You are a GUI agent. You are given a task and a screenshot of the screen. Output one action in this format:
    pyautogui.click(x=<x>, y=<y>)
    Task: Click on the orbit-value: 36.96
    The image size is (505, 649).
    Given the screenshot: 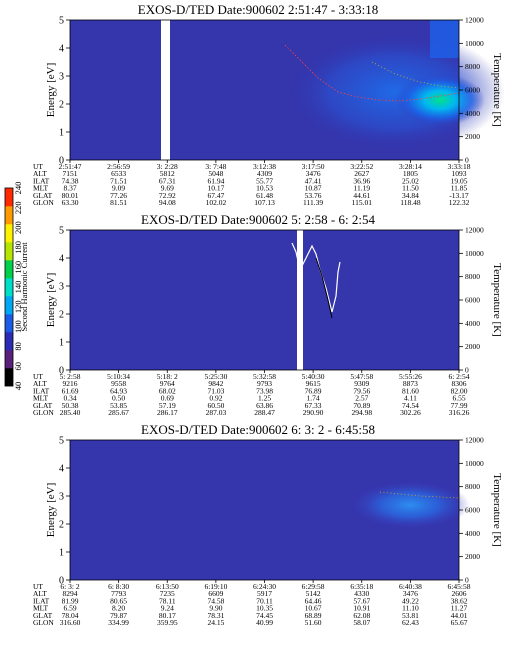 What is the action you would take?
    pyautogui.click(x=361, y=180)
    